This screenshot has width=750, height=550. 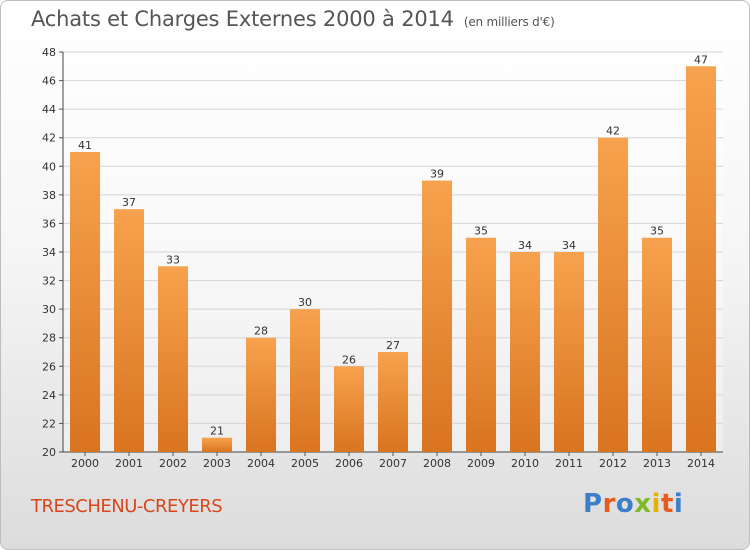 What do you see at coordinates (349, 463) in the screenshot?
I see `x-tick-label: 2006` at bounding box center [349, 463].